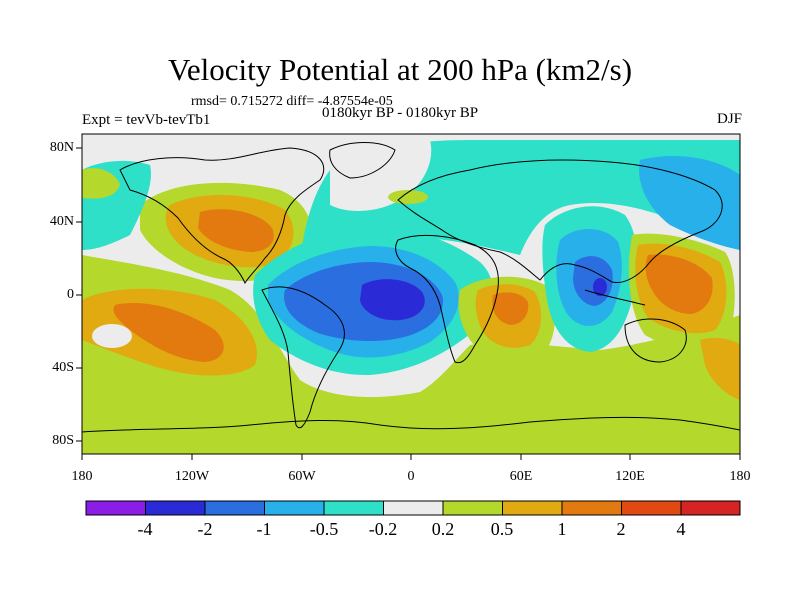 Image resolution: width=800 pixels, height=600 pixels. Describe the element at coordinates (292, 101) in the screenshot. I see `stats-text: rmsd= 0.715272 diff= -4.87554e-05` at that location.